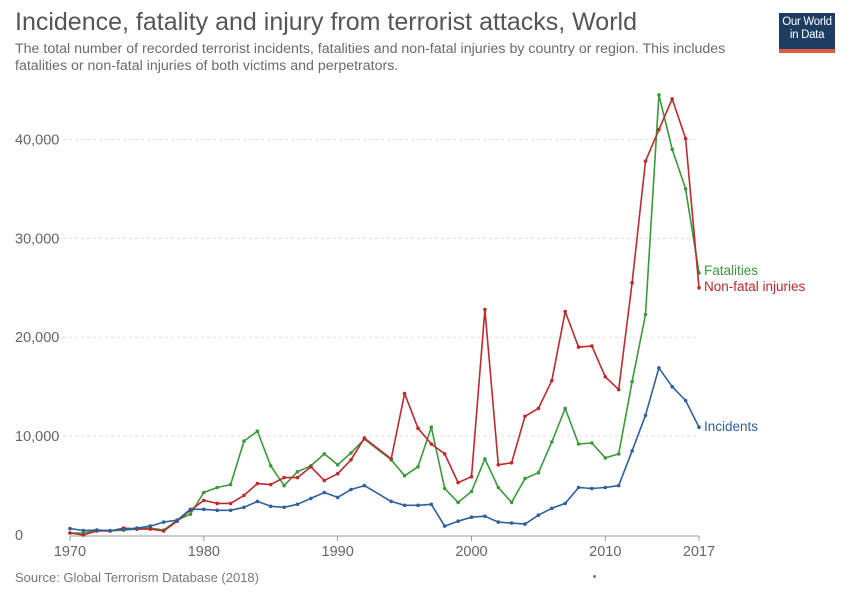 This screenshot has width=850, height=600. I want to click on timeline-dot, so click(594, 576).